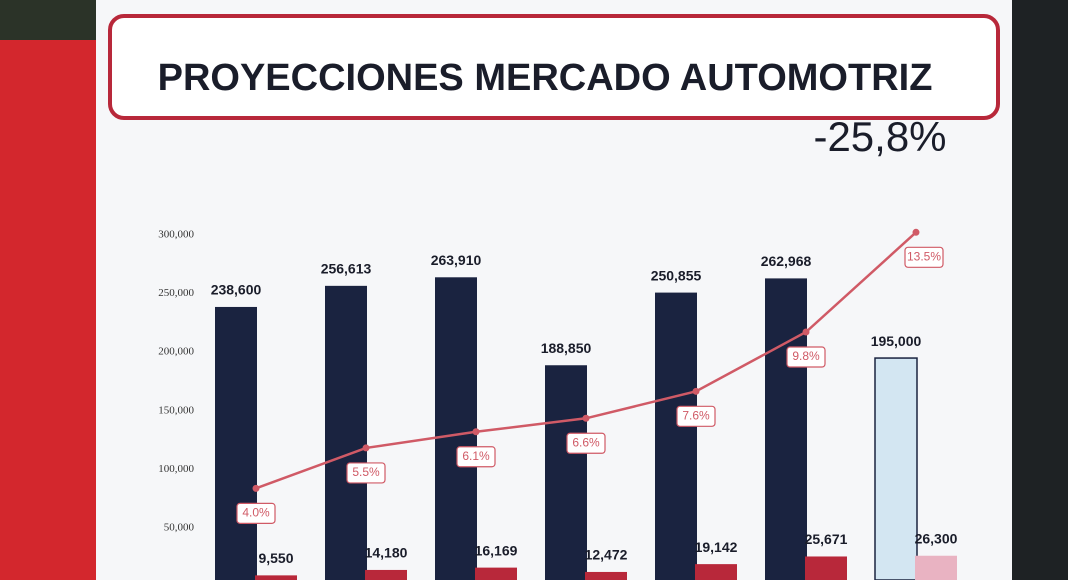 The image size is (1068, 585). Describe the element at coordinates (176, 469) in the screenshot. I see `y-tick-label: 100,000` at that location.